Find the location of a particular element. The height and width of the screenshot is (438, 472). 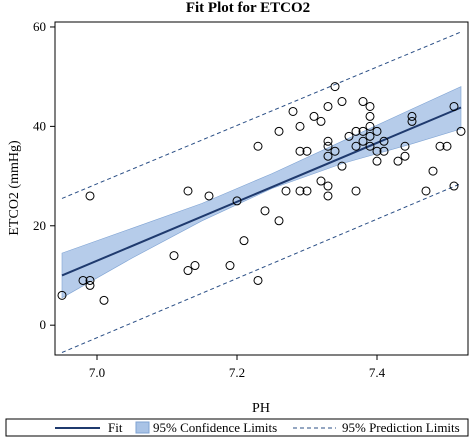

y-tick-label: 0 is located at coordinates (43, 324).